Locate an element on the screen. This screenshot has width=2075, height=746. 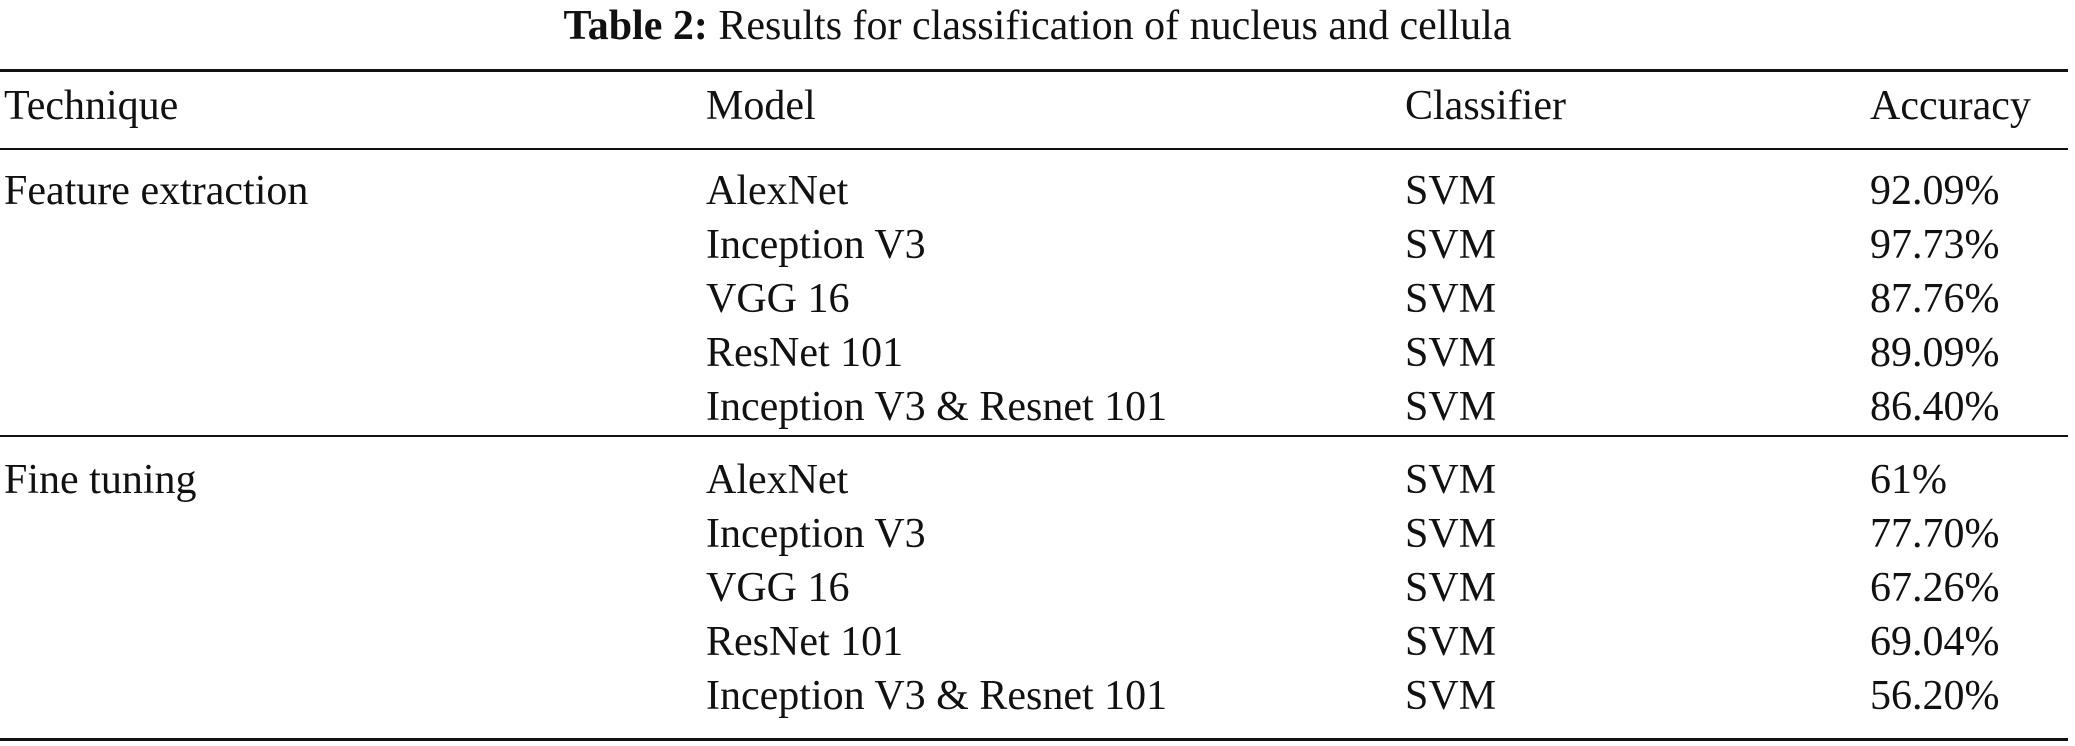
accuracy-cell: 61% is located at coordinates (1908, 480).